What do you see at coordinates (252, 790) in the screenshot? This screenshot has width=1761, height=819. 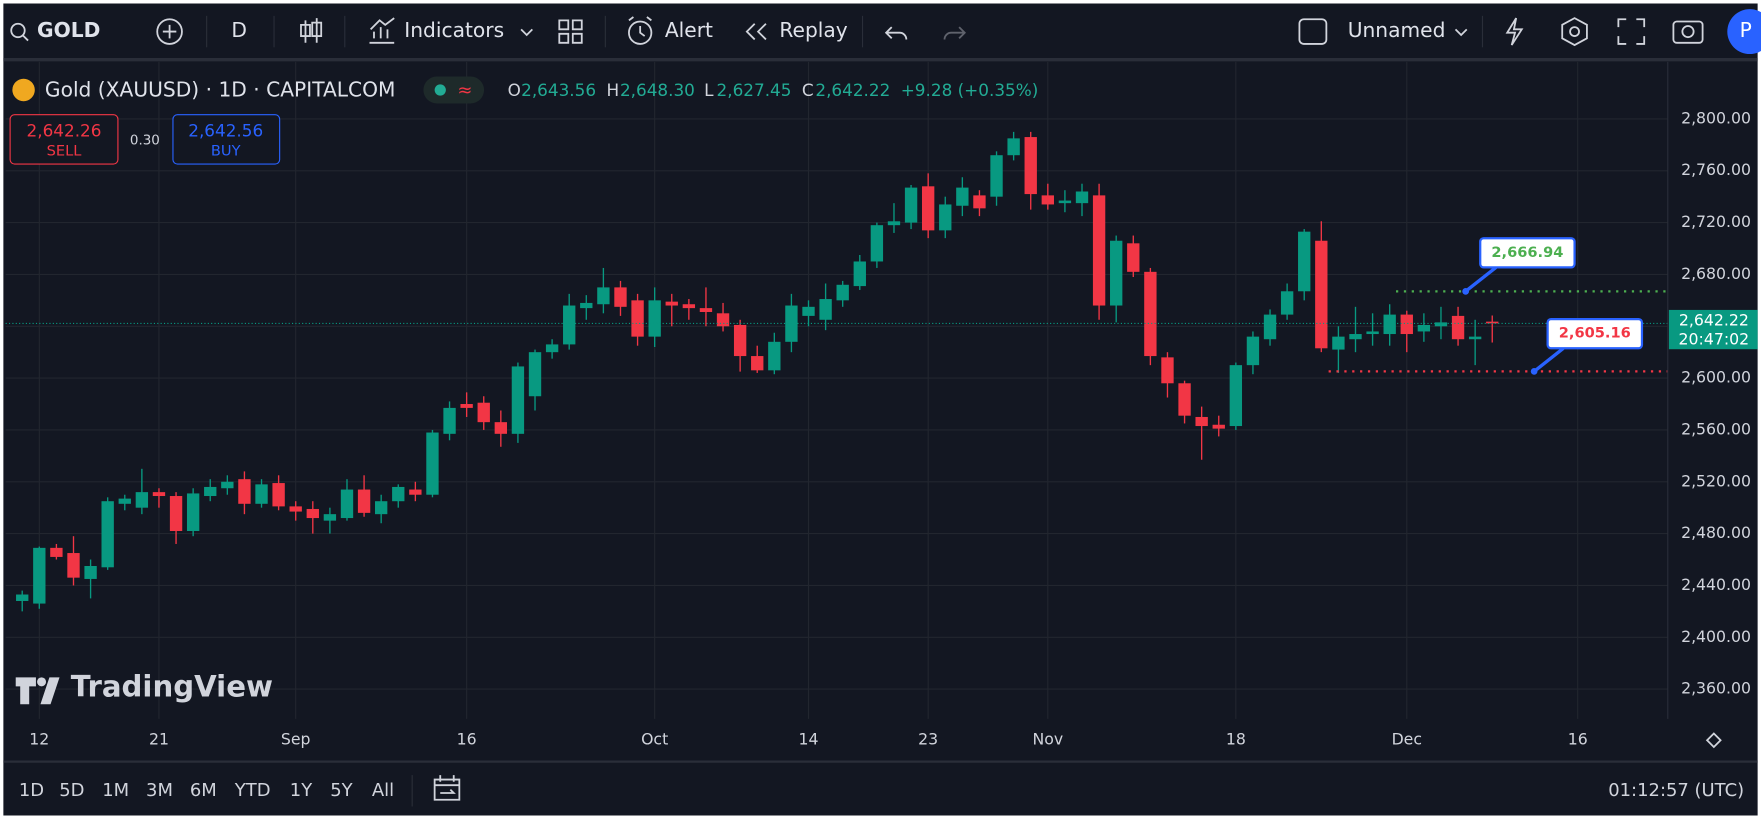 I see `range-button: YTD` at bounding box center [252, 790].